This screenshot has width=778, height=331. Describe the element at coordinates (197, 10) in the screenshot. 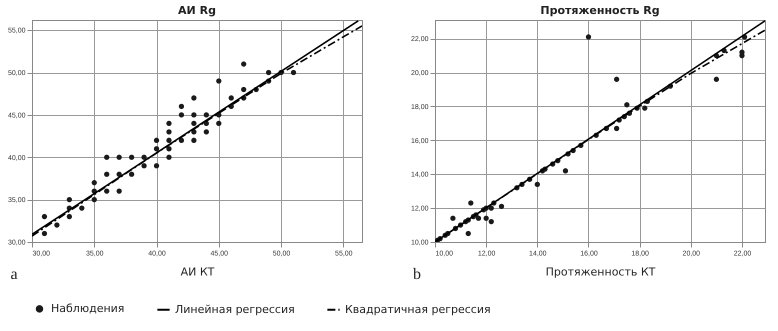

I see `chart-title: АИ Rg` at that location.